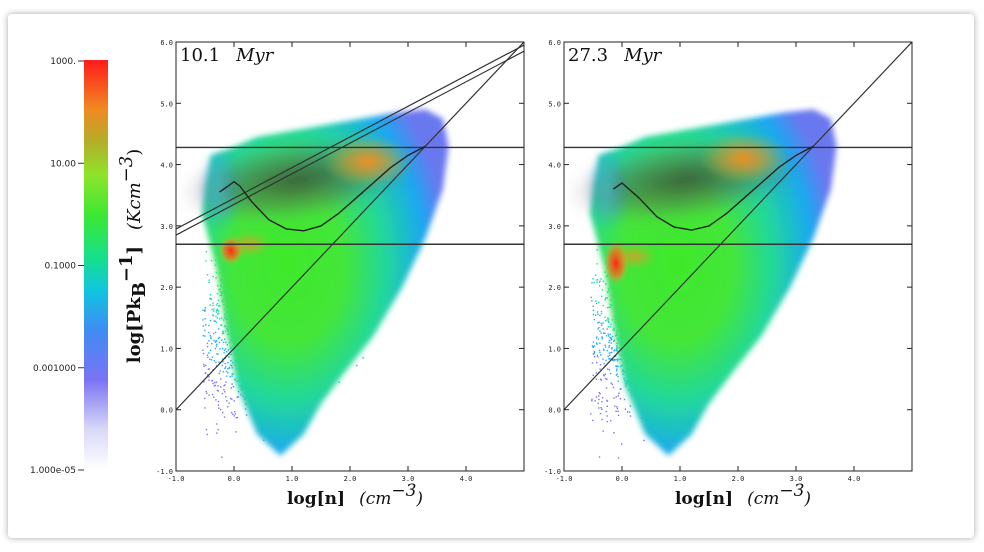  What do you see at coordinates (419, 499) in the screenshot?
I see `xlabel-unit-close: )` at bounding box center [419, 499].